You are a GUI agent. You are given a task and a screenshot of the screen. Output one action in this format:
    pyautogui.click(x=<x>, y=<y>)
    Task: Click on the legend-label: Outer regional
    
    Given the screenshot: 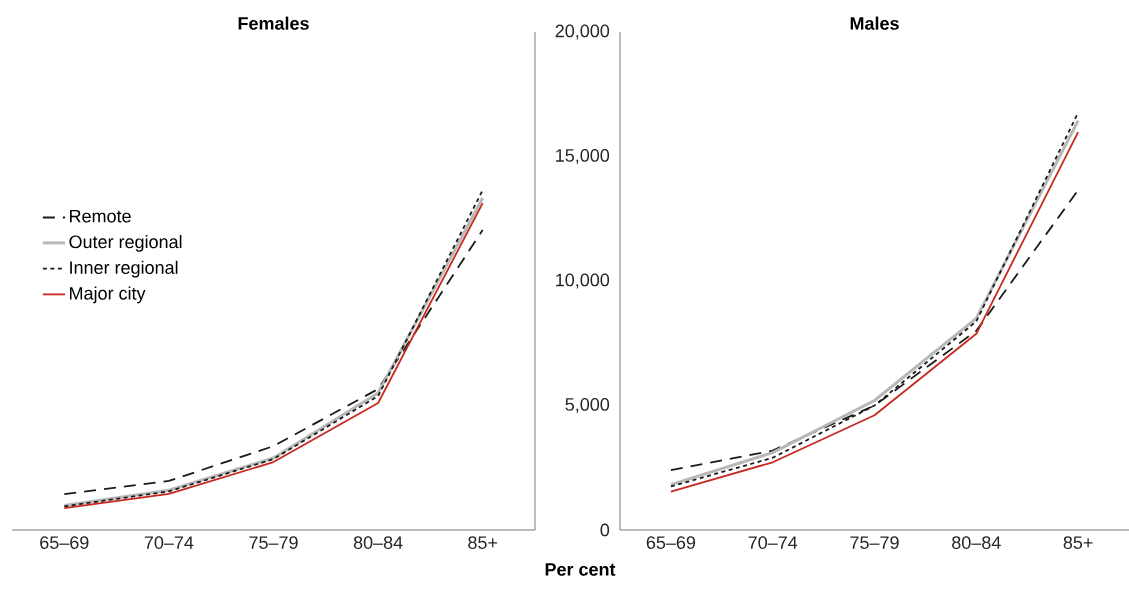 What is the action you would take?
    pyautogui.click(x=125, y=243)
    